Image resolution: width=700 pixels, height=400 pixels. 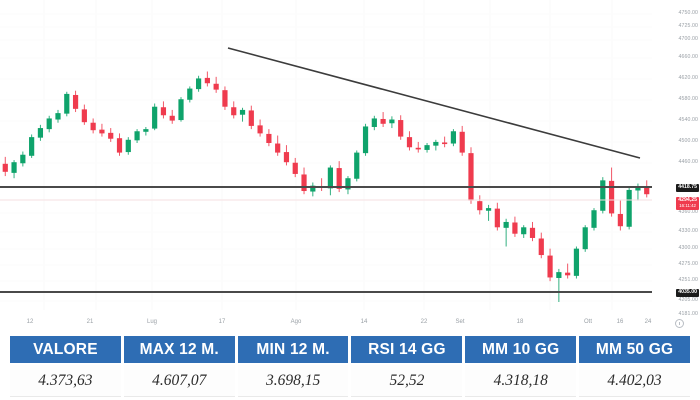 What do you see at coordinates (688, 141) in the screenshot?
I see `price-tick: 4500.00` at bounding box center [688, 141].